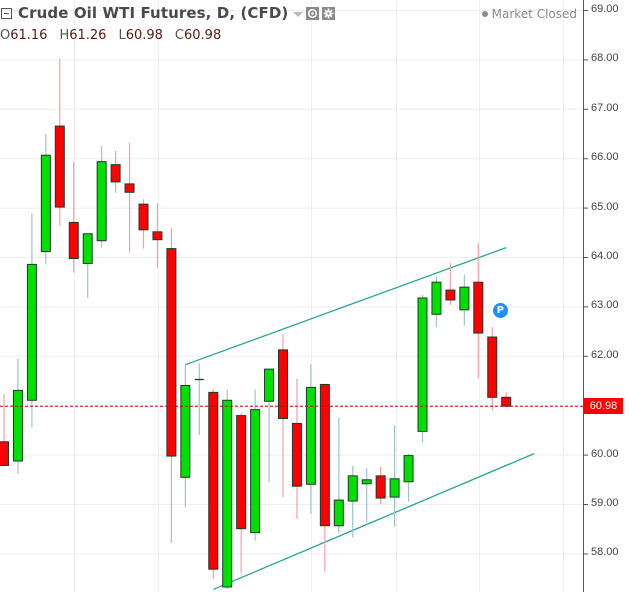 The height and width of the screenshot is (592, 633). I want to click on price-axis-label: 68.00, so click(605, 58).